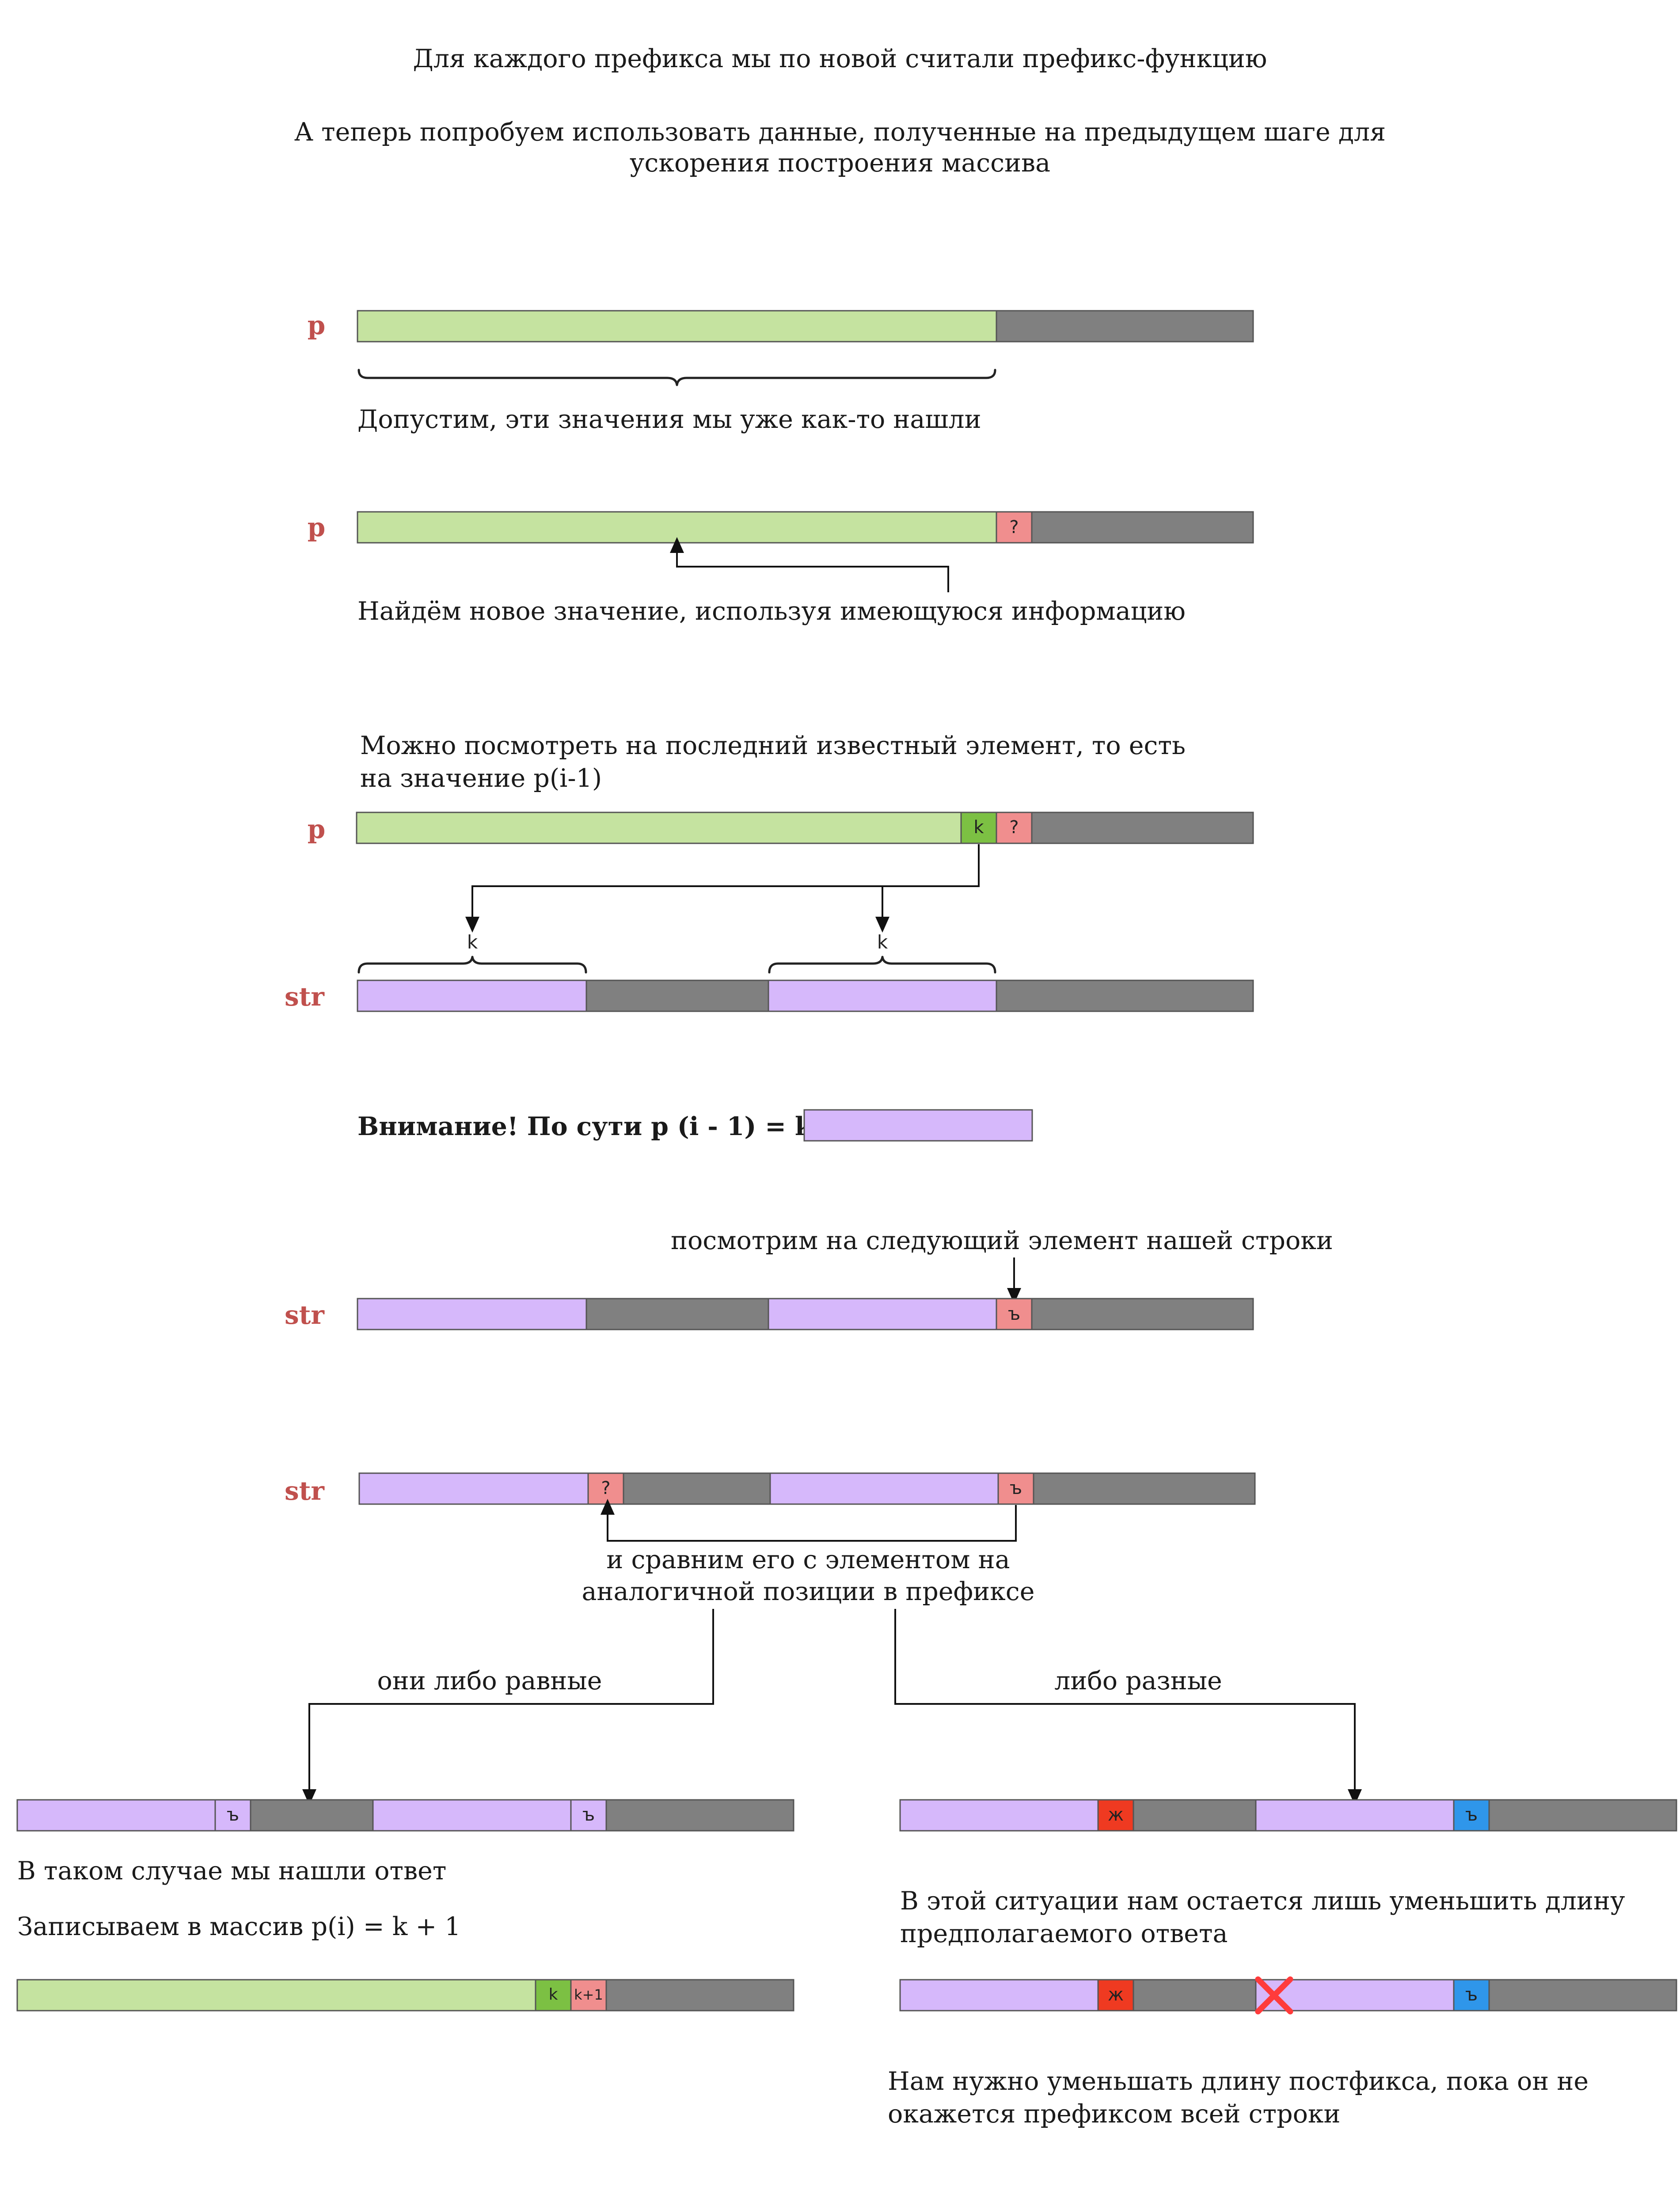  I want to click on different-branch-arrow, so click(1128, 1707).